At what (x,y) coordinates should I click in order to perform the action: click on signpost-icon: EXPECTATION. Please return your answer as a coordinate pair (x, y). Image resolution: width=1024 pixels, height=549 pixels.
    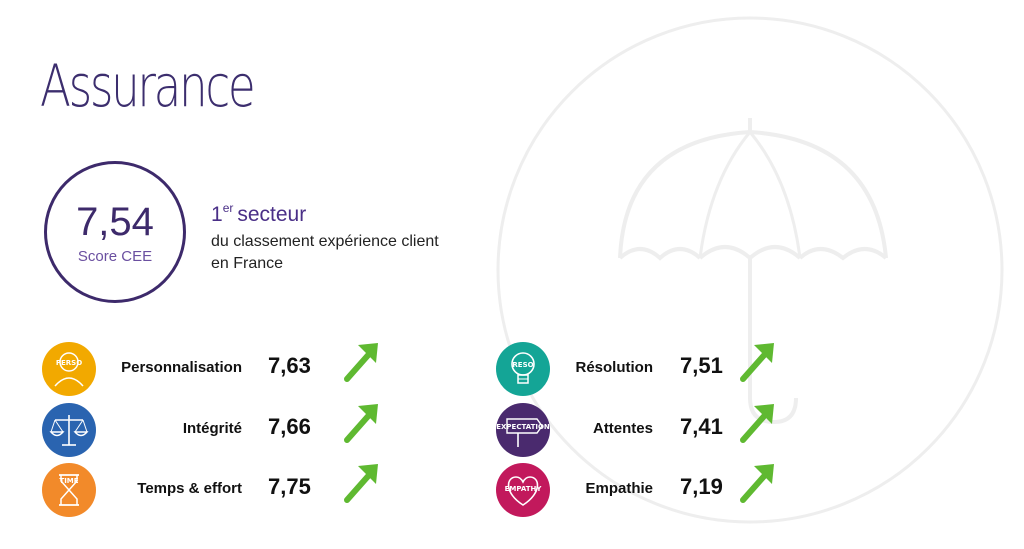
    Looking at the image, I should click on (523, 430).